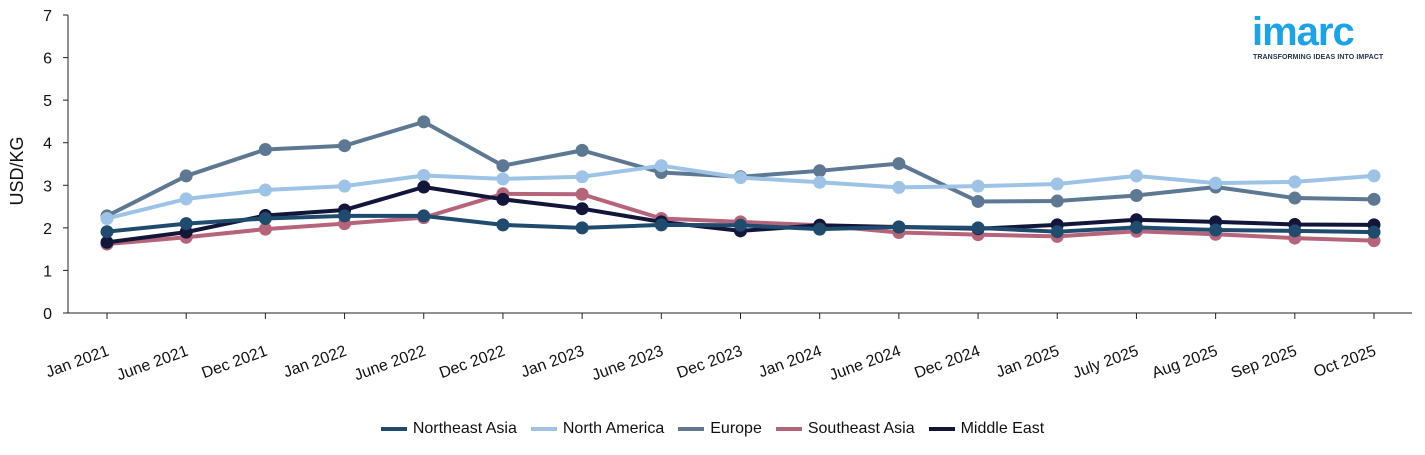 The width and height of the screenshot is (1425, 455). I want to click on x-tick-label: Dec 2024, so click(947, 362).